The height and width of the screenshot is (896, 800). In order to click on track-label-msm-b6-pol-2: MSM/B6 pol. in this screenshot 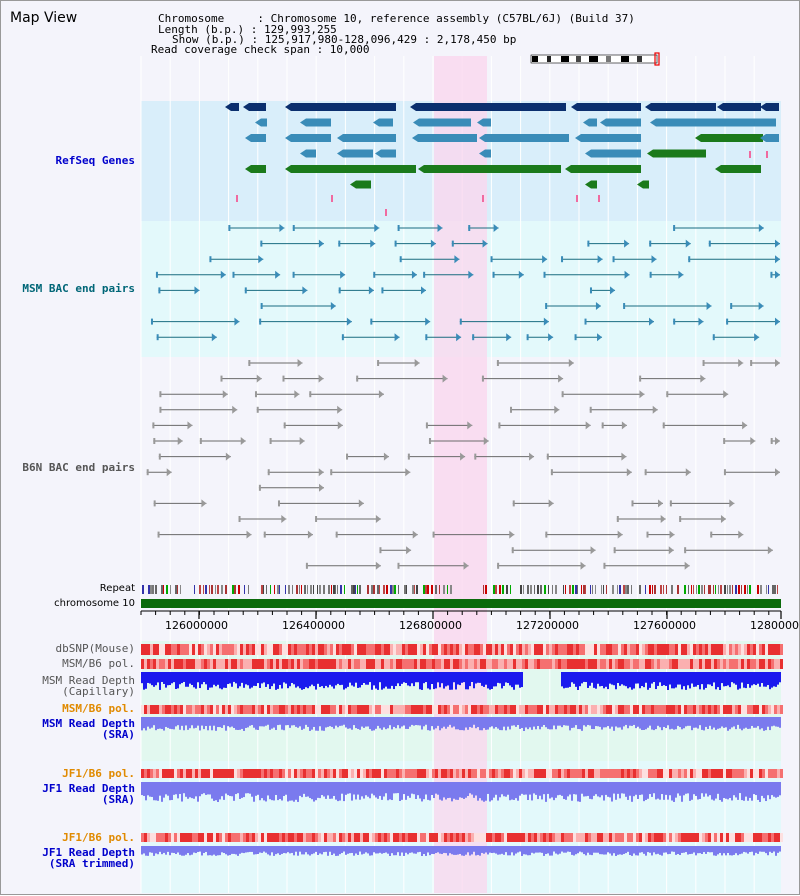, I will do `click(98, 708)`.